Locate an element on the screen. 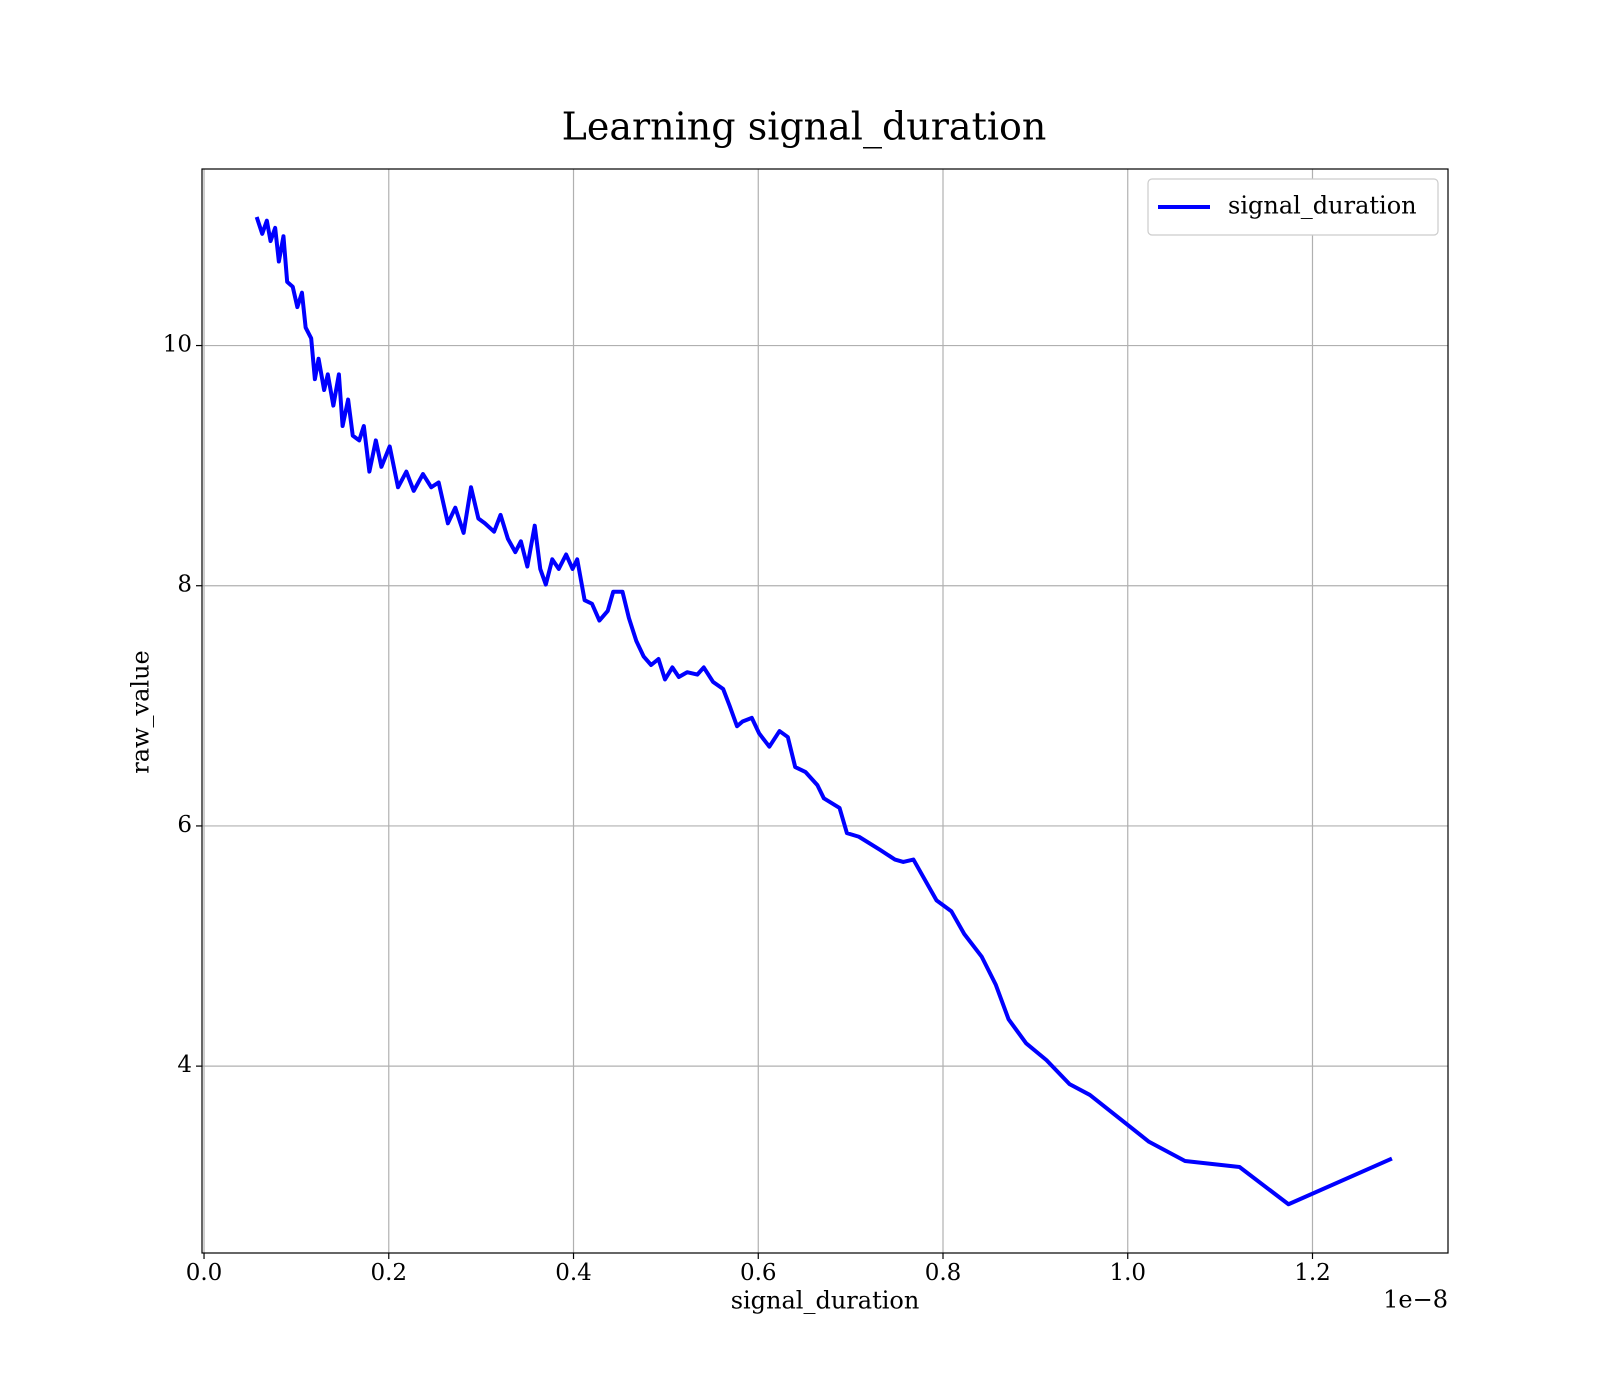  x-offset-text: 1e−8 is located at coordinates (1415, 1300).